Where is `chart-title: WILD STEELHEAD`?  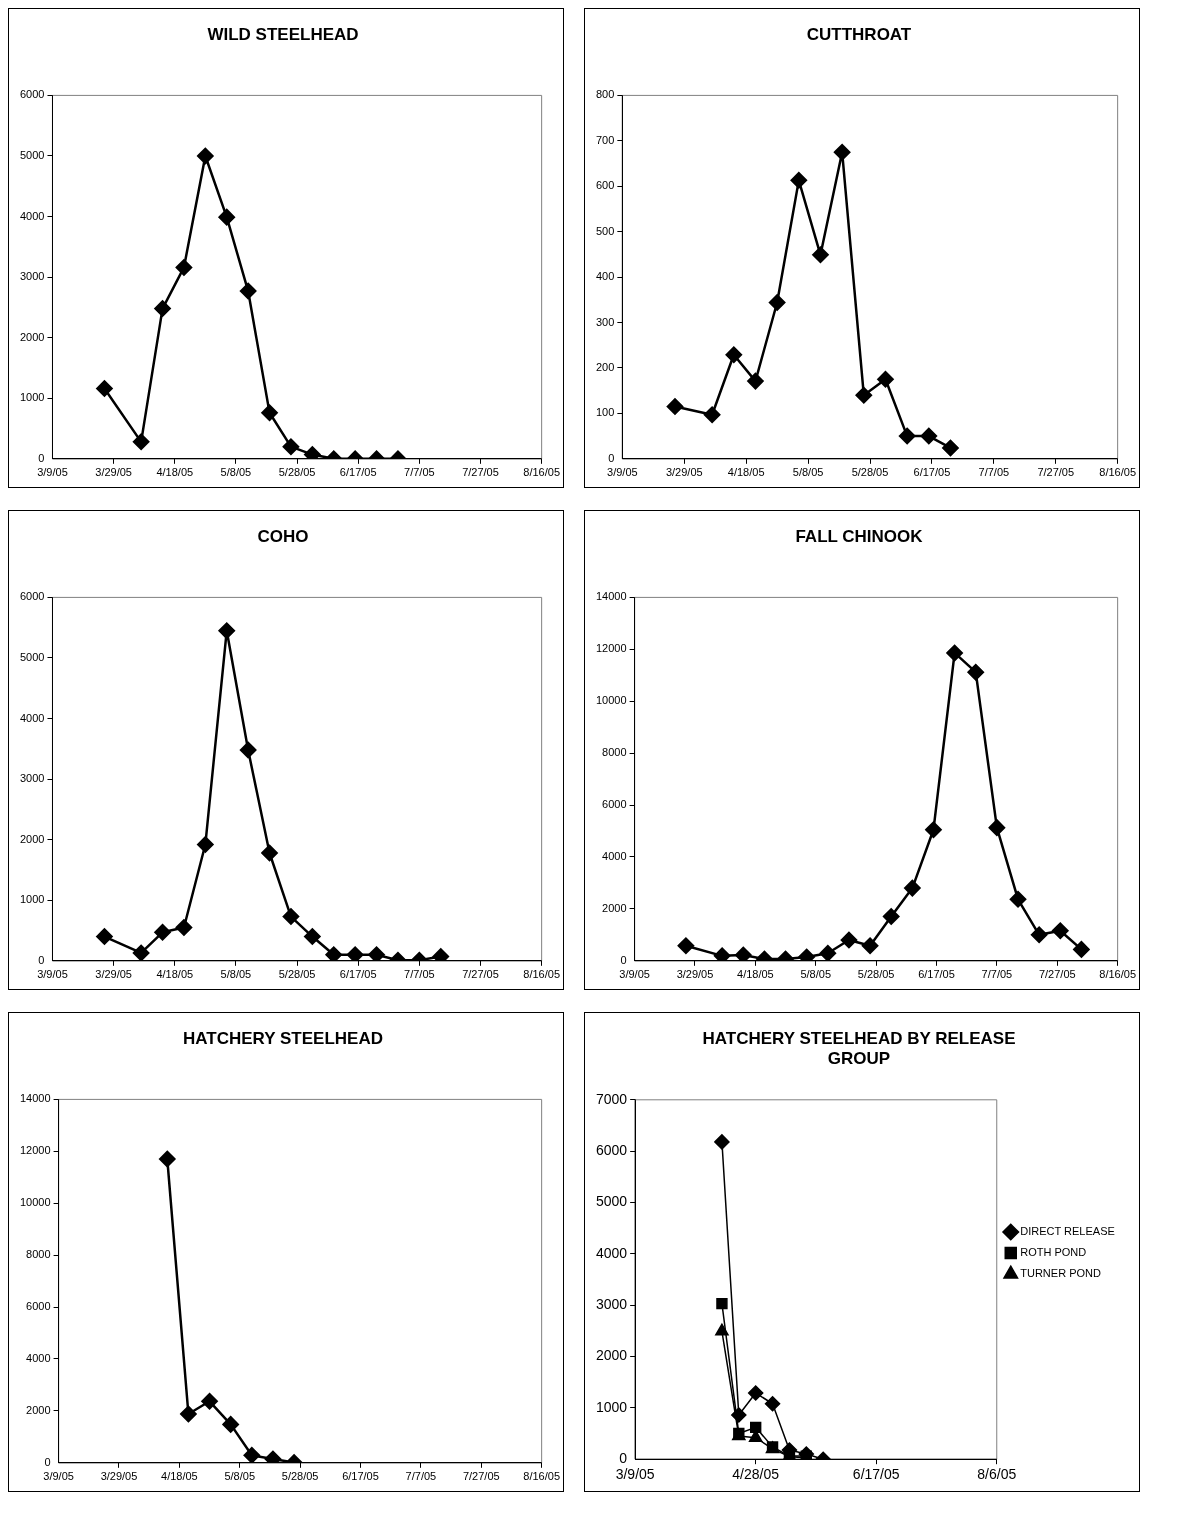
chart-title: WILD STEELHEAD is located at coordinates (283, 34).